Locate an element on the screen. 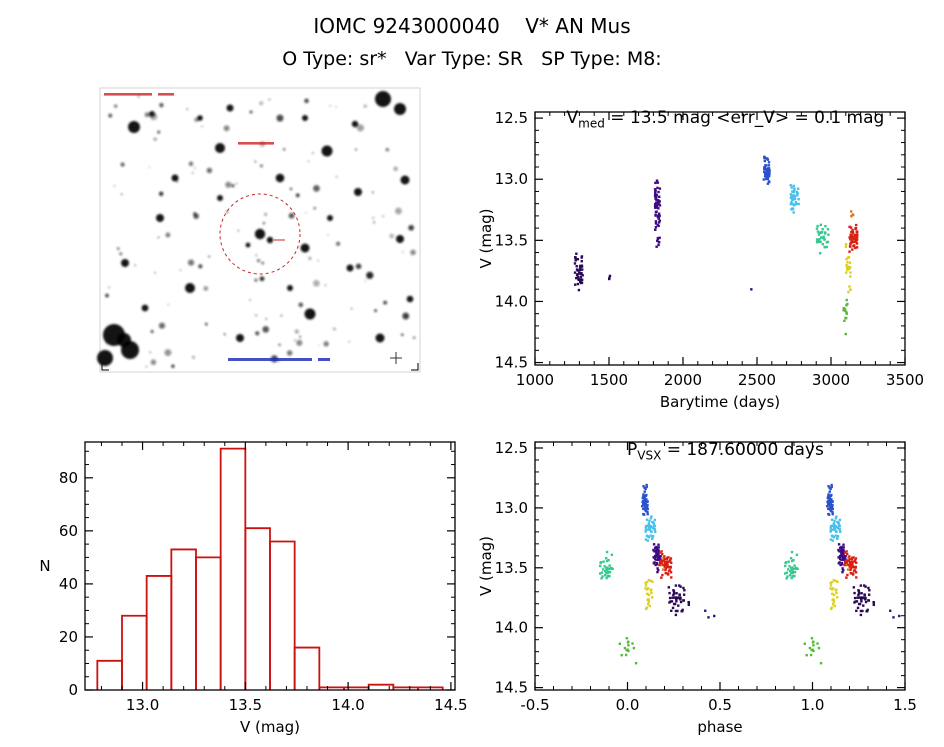 The width and height of the screenshot is (944, 747). finder-annotation-blue is located at coordinates (279, 359).